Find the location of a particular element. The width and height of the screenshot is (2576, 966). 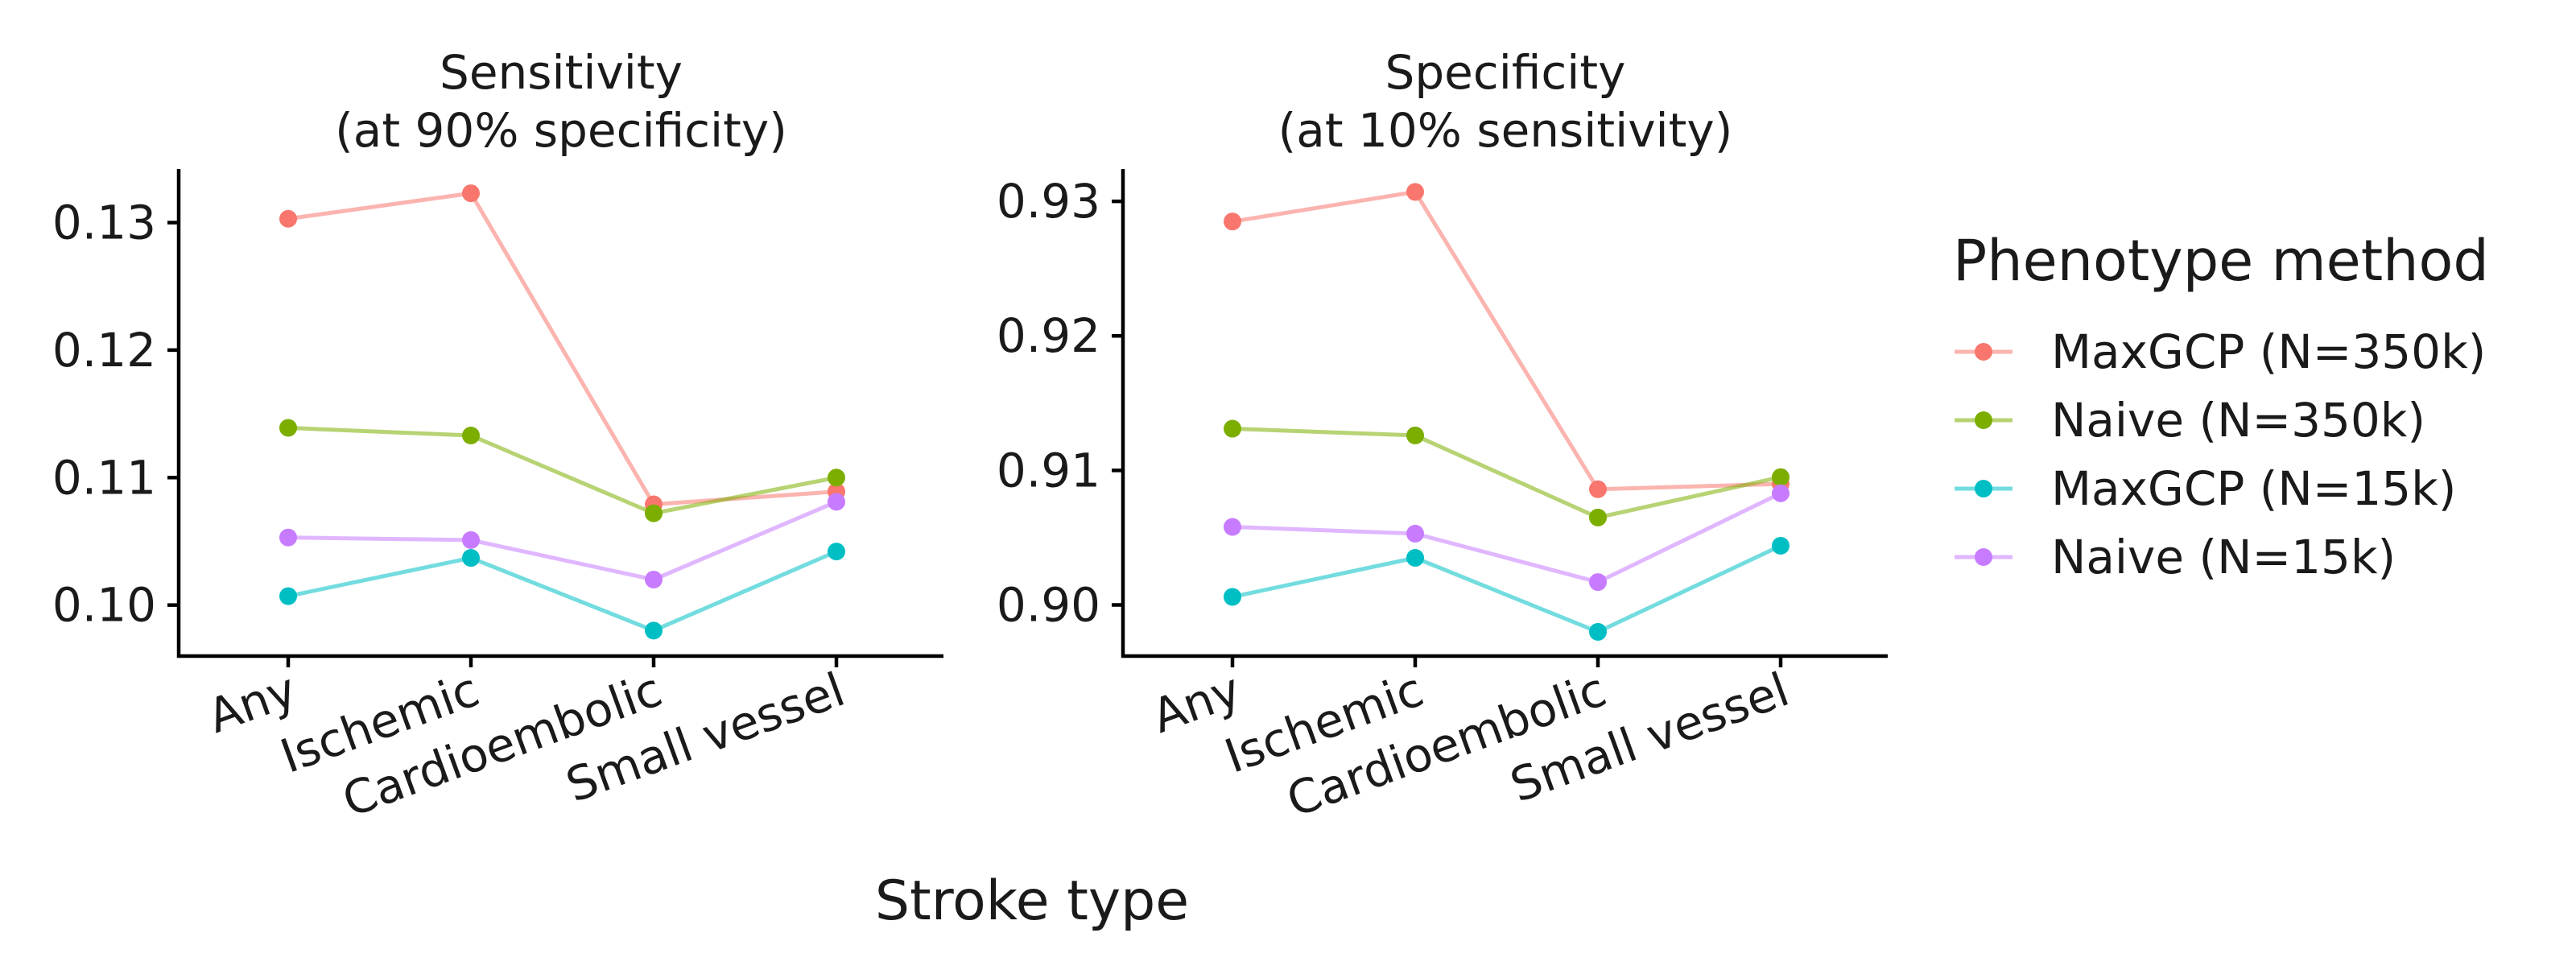

legend-label: MaxGCP (N=350k) is located at coordinates (2268, 351).